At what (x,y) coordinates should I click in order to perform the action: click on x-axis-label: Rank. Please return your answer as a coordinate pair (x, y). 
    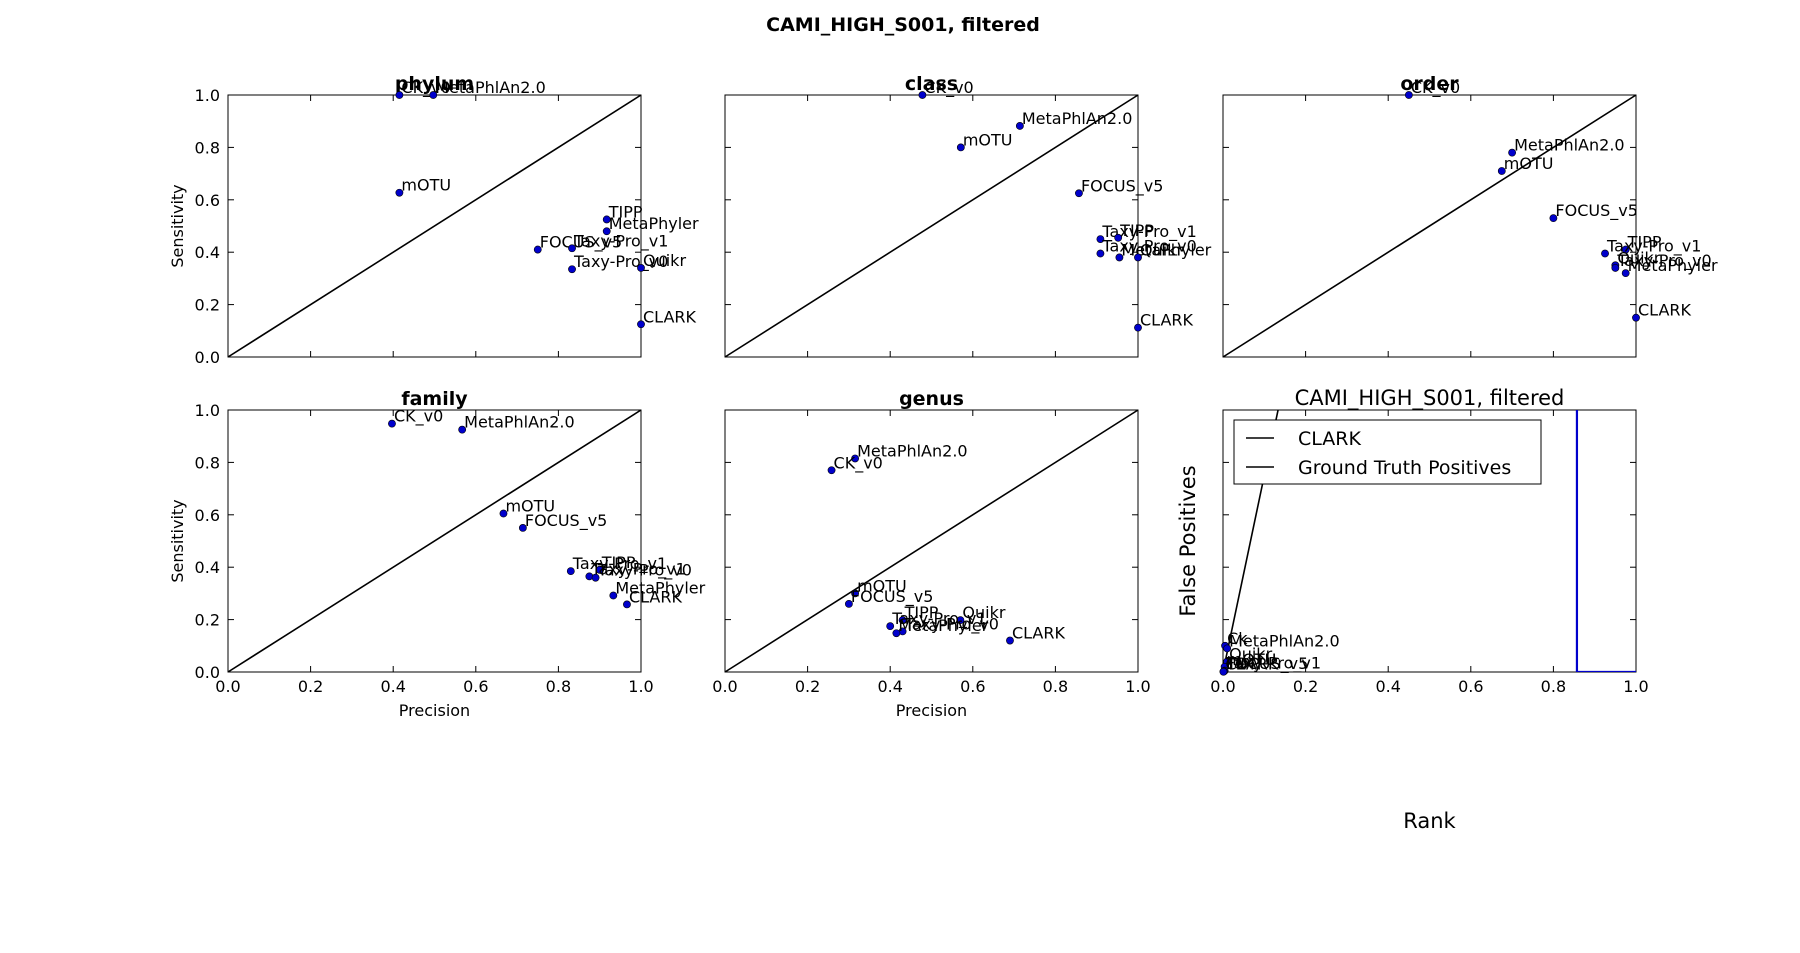
    Looking at the image, I should click on (1429, 821).